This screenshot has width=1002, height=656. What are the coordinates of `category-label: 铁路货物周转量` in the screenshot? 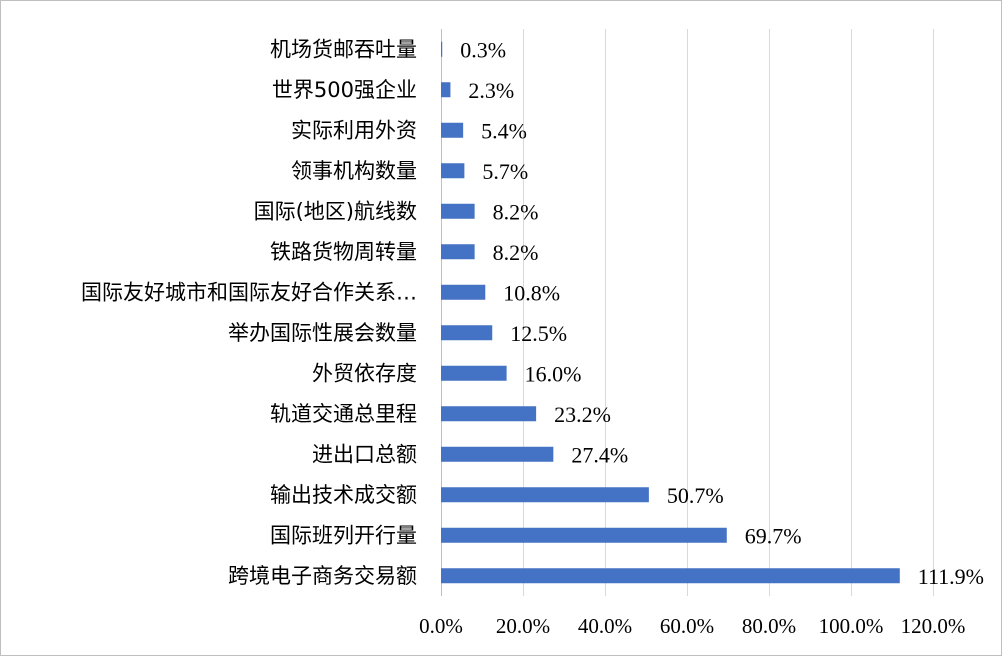 It's located at (343, 252).